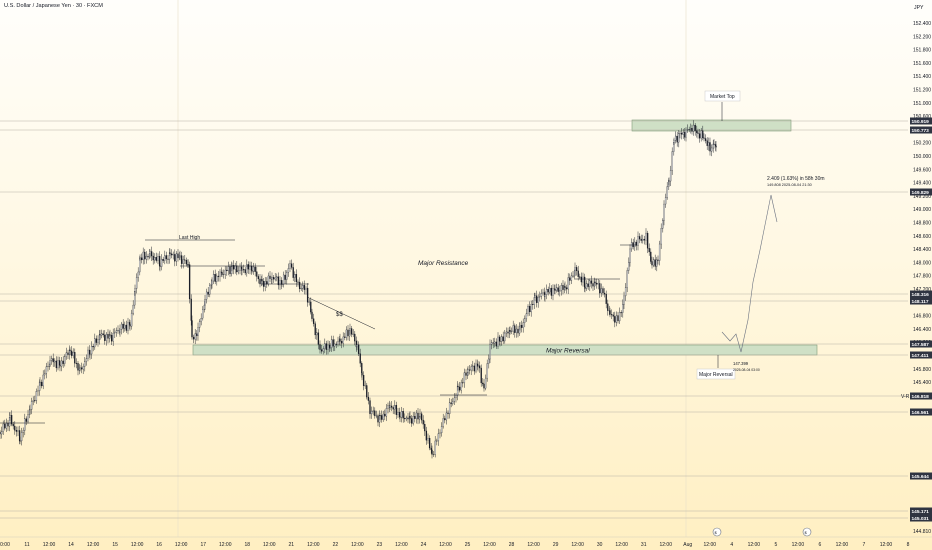  What do you see at coordinates (789, 185) in the screenshot?
I see `projection-sublabel: 149.808 2025-08-04 21:30` at bounding box center [789, 185].